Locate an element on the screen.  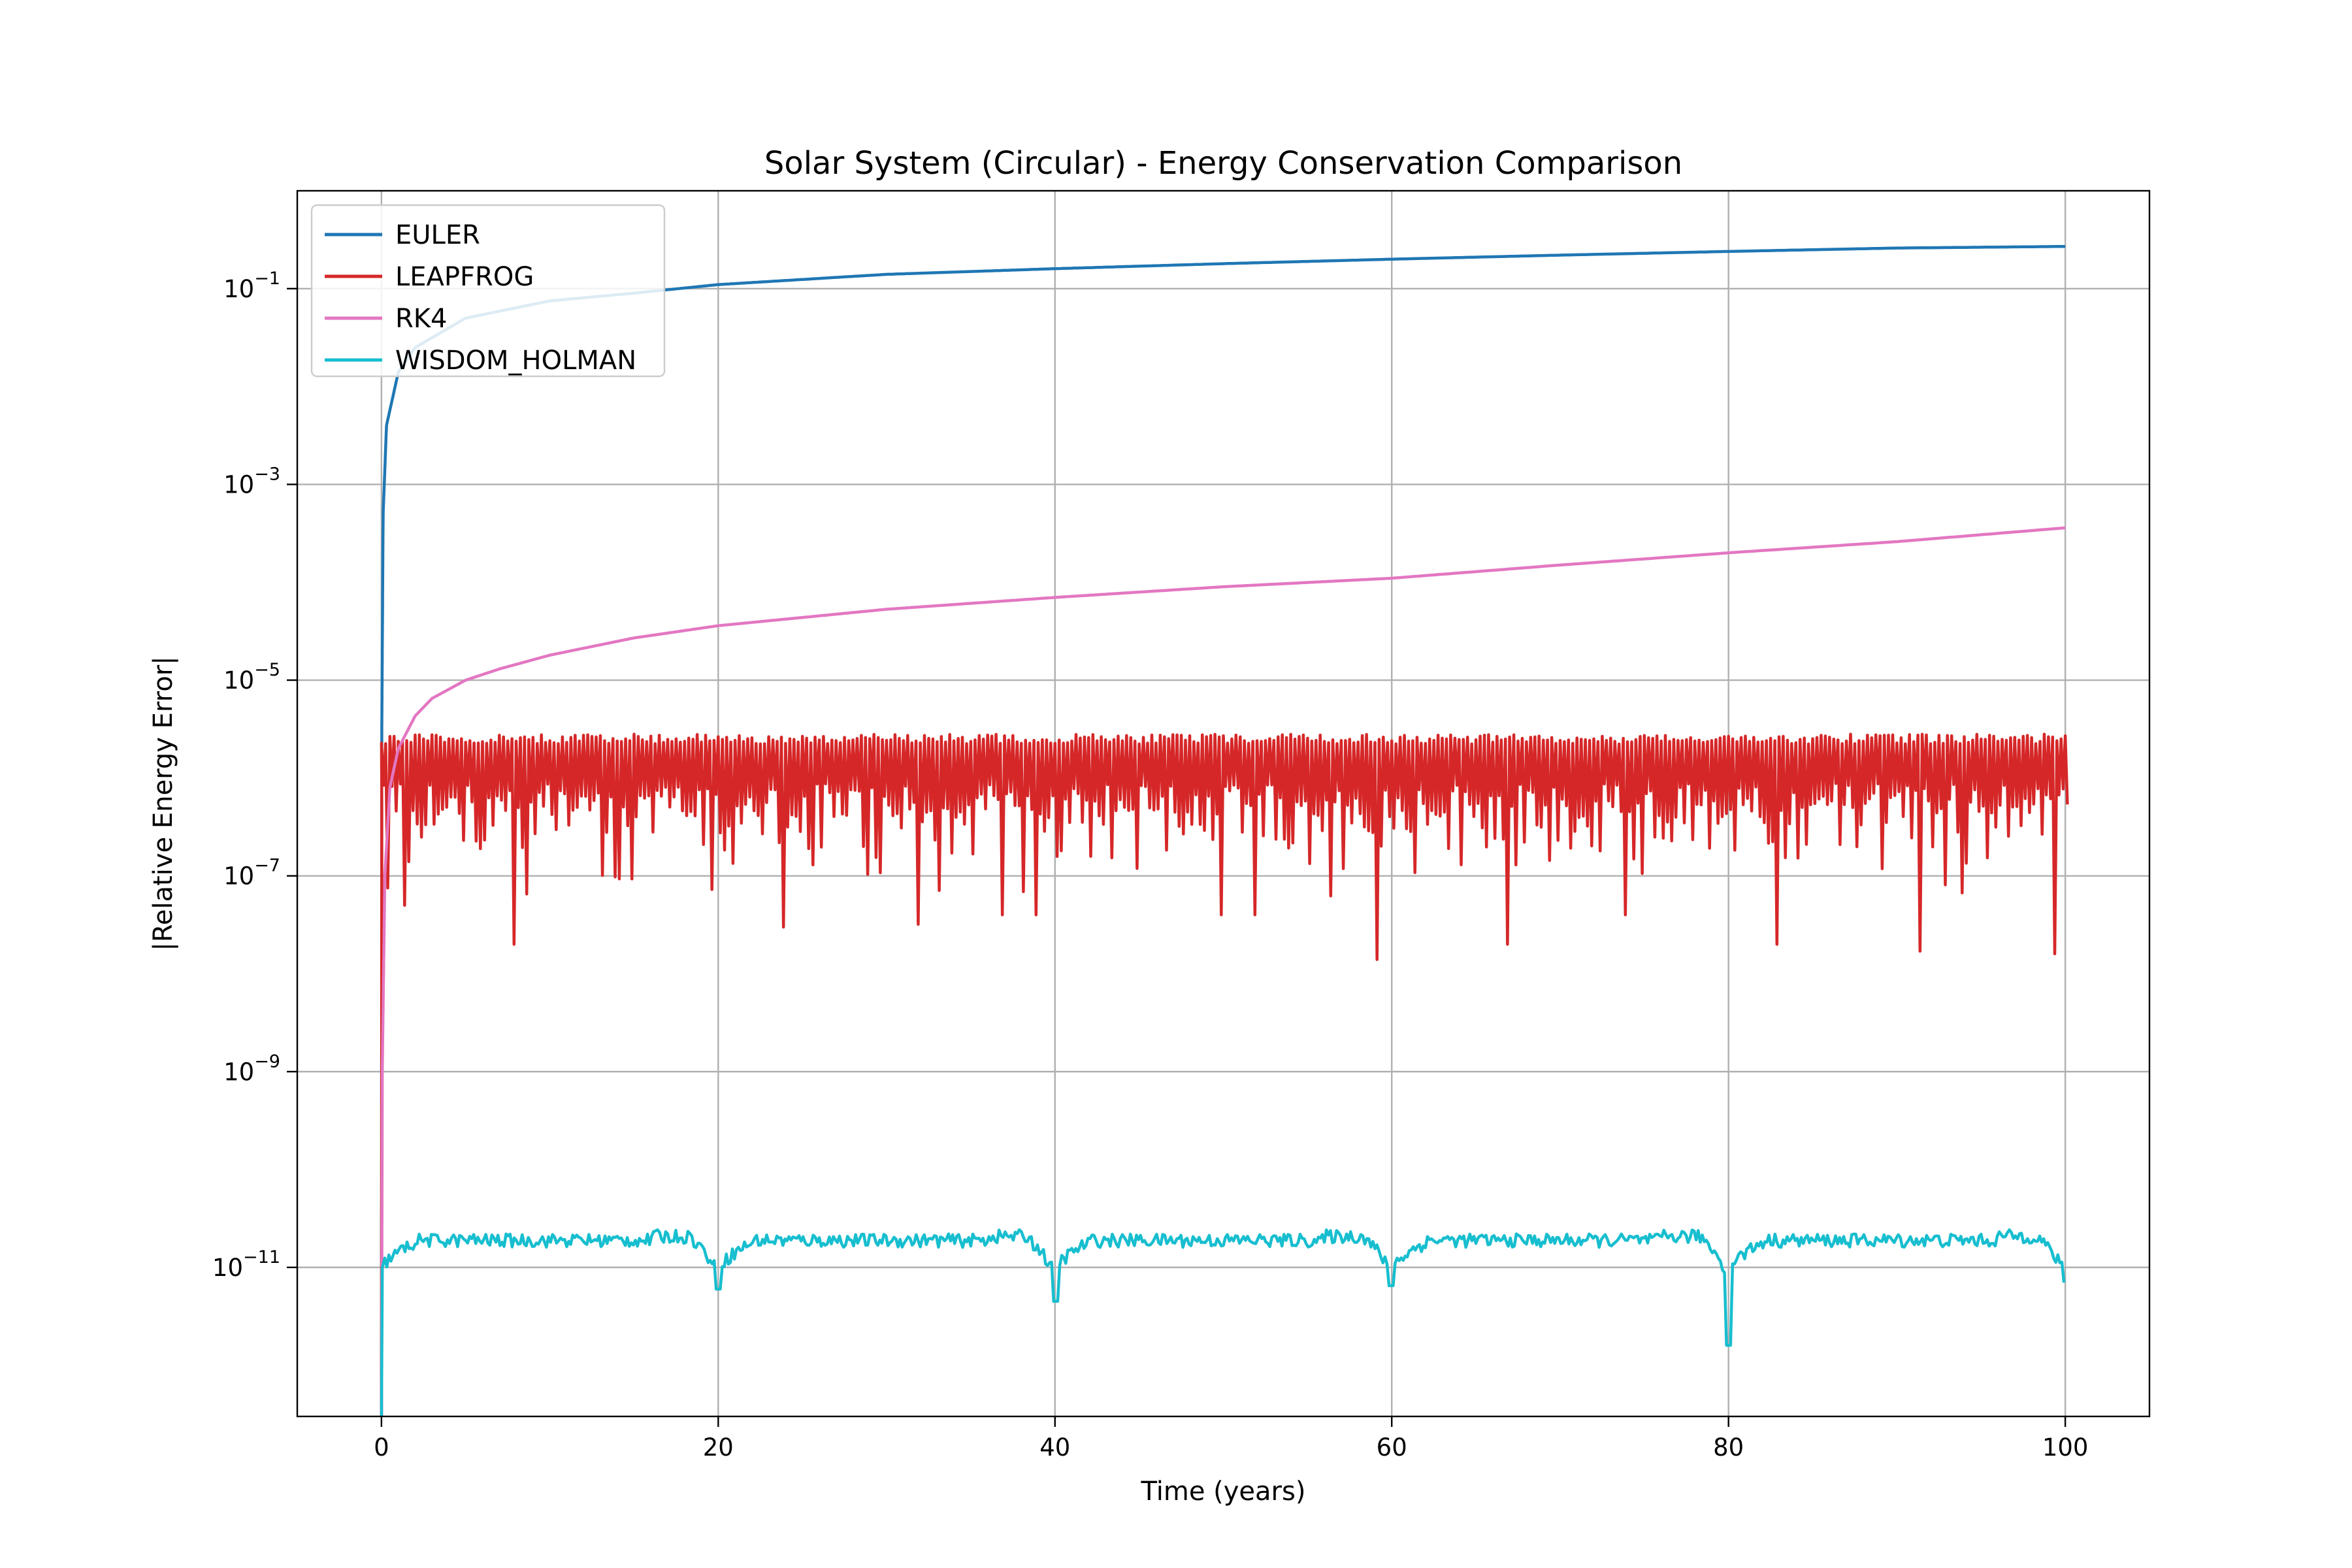
legend-box is located at coordinates (488, 291).